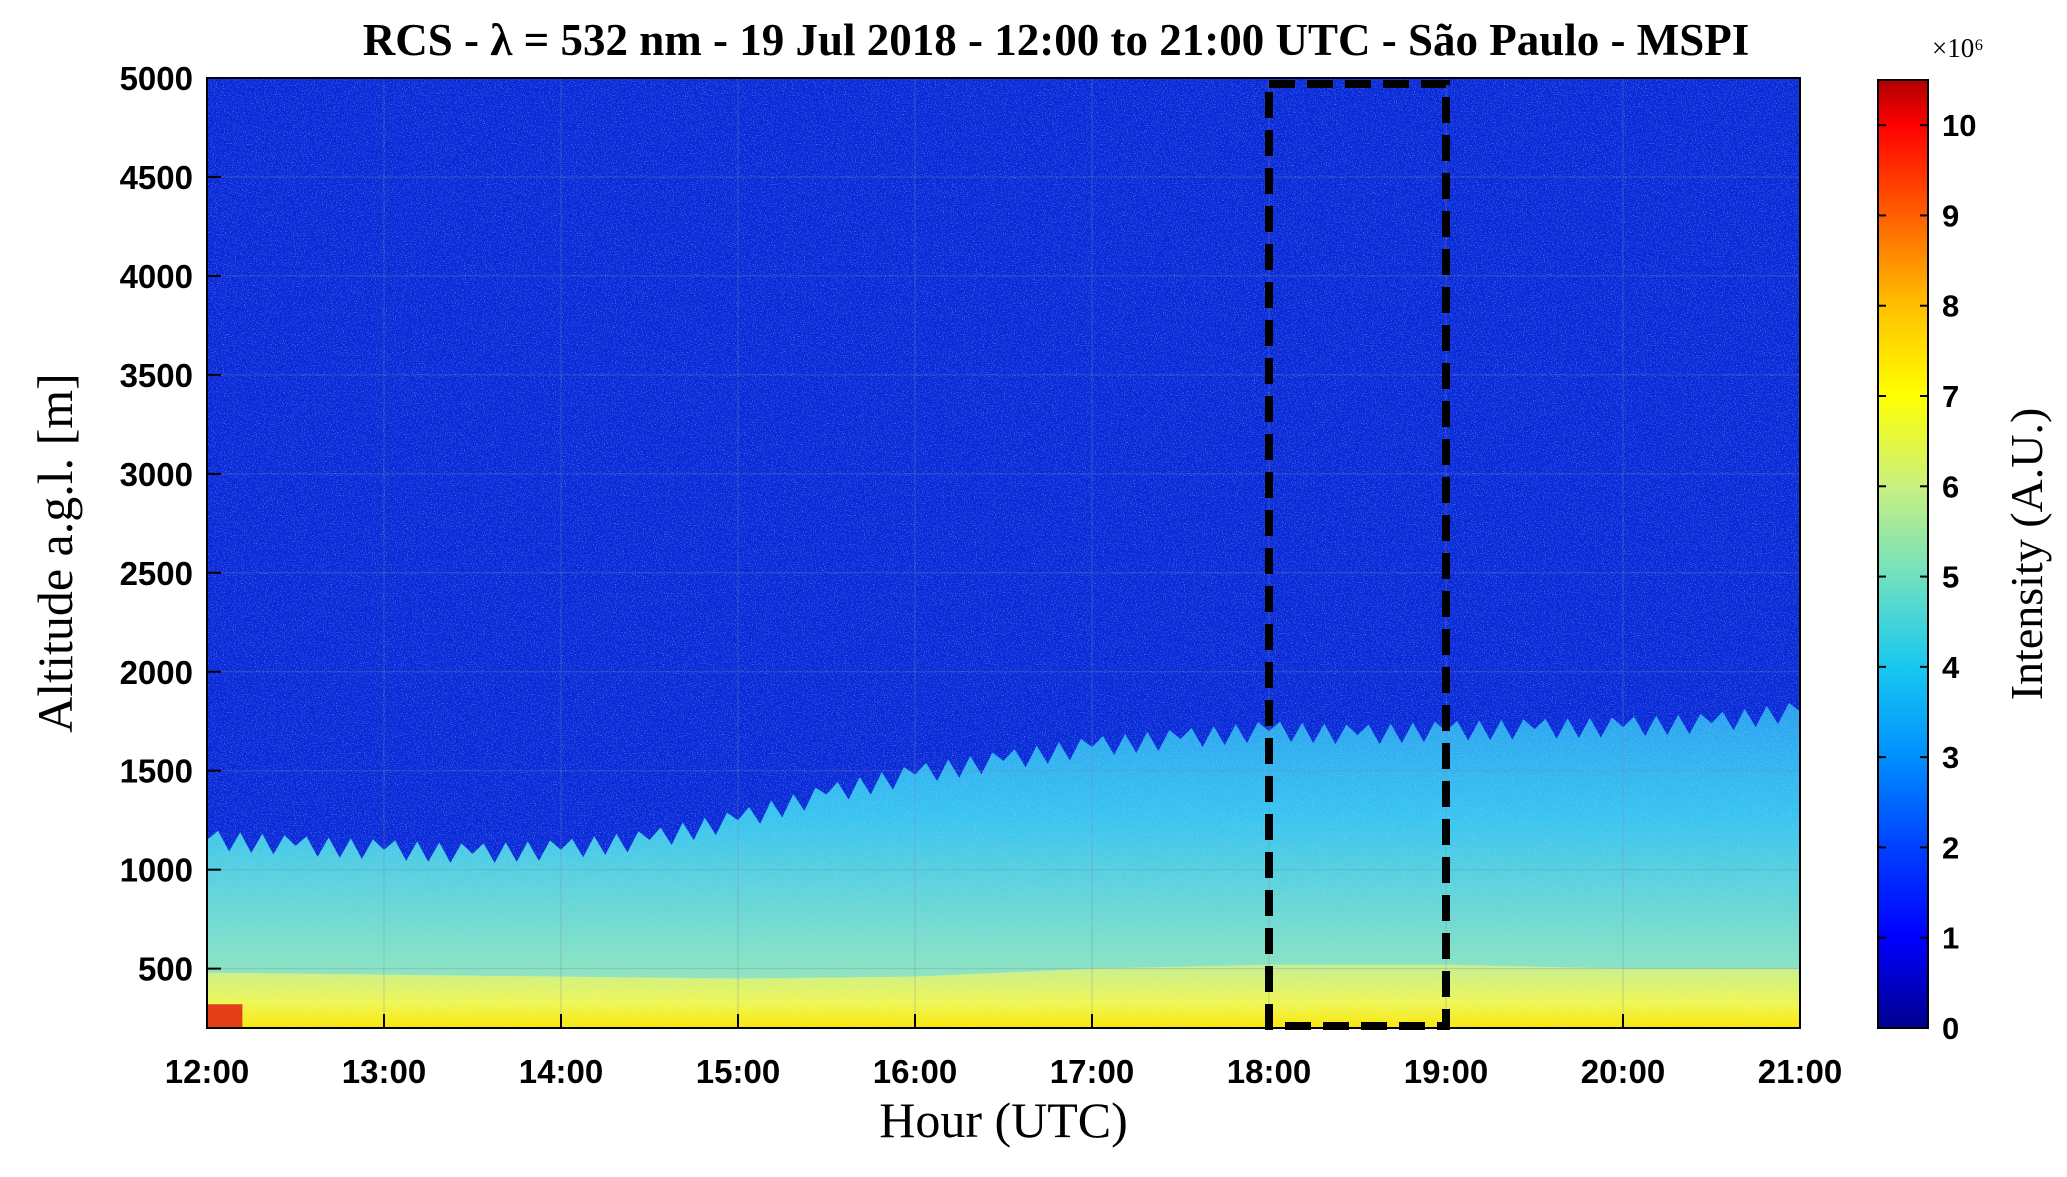 The height and width of the screenshot is (1177, 2067). What do you see at coordinates (156, 771) in the screenshot?
I see `y-tick-label: 1500` at bounding box center [156, 771].